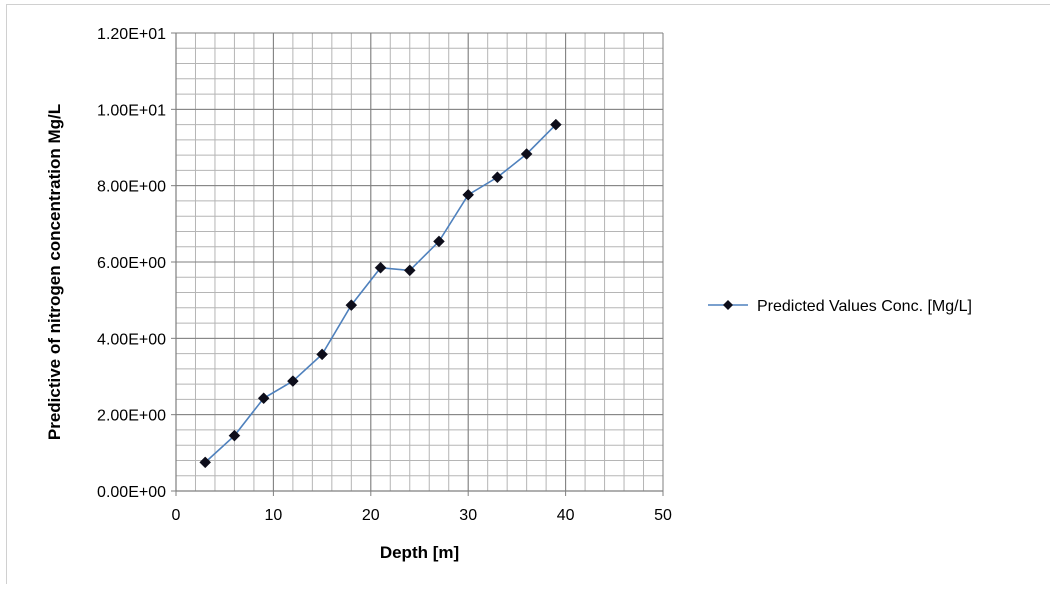 The image size is (1057, 590). I want to click on y-tick-label: 2.00E+00, so click(131, 416).